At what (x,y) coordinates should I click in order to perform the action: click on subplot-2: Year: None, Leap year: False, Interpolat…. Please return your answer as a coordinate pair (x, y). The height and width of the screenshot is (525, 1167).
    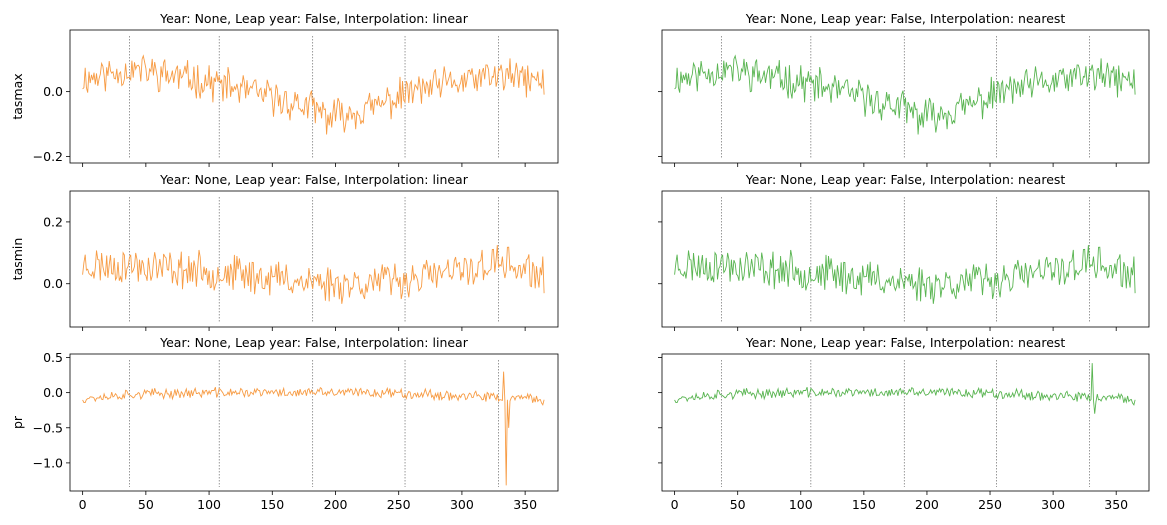
    Looking at the image, I should click on (904, 89).